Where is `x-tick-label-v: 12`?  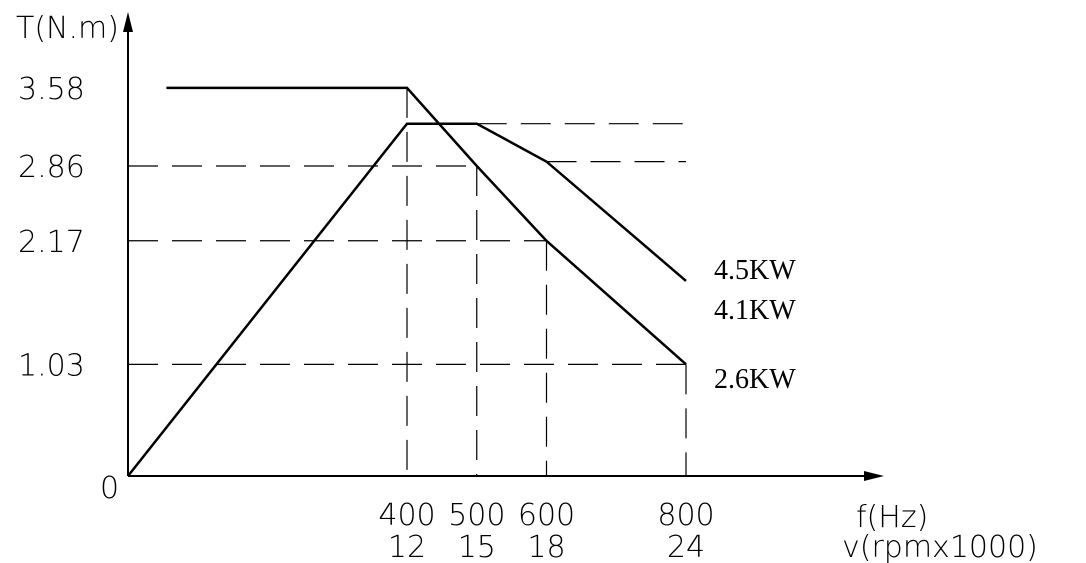
x-tick-label-v: 12 is located at coordinates (407, 546).